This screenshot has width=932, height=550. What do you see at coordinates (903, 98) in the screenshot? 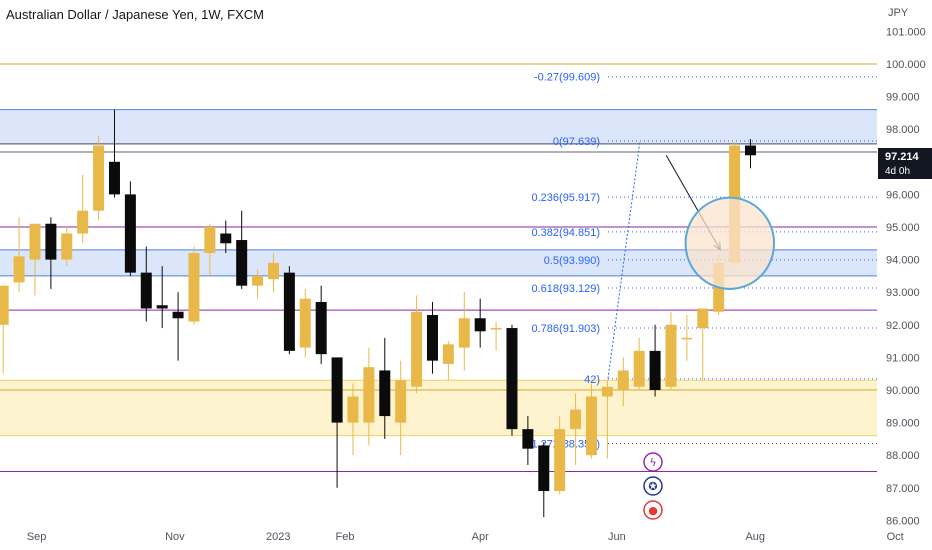
I see `price-tick-label: 99.000` at bounding box center [903, 98].